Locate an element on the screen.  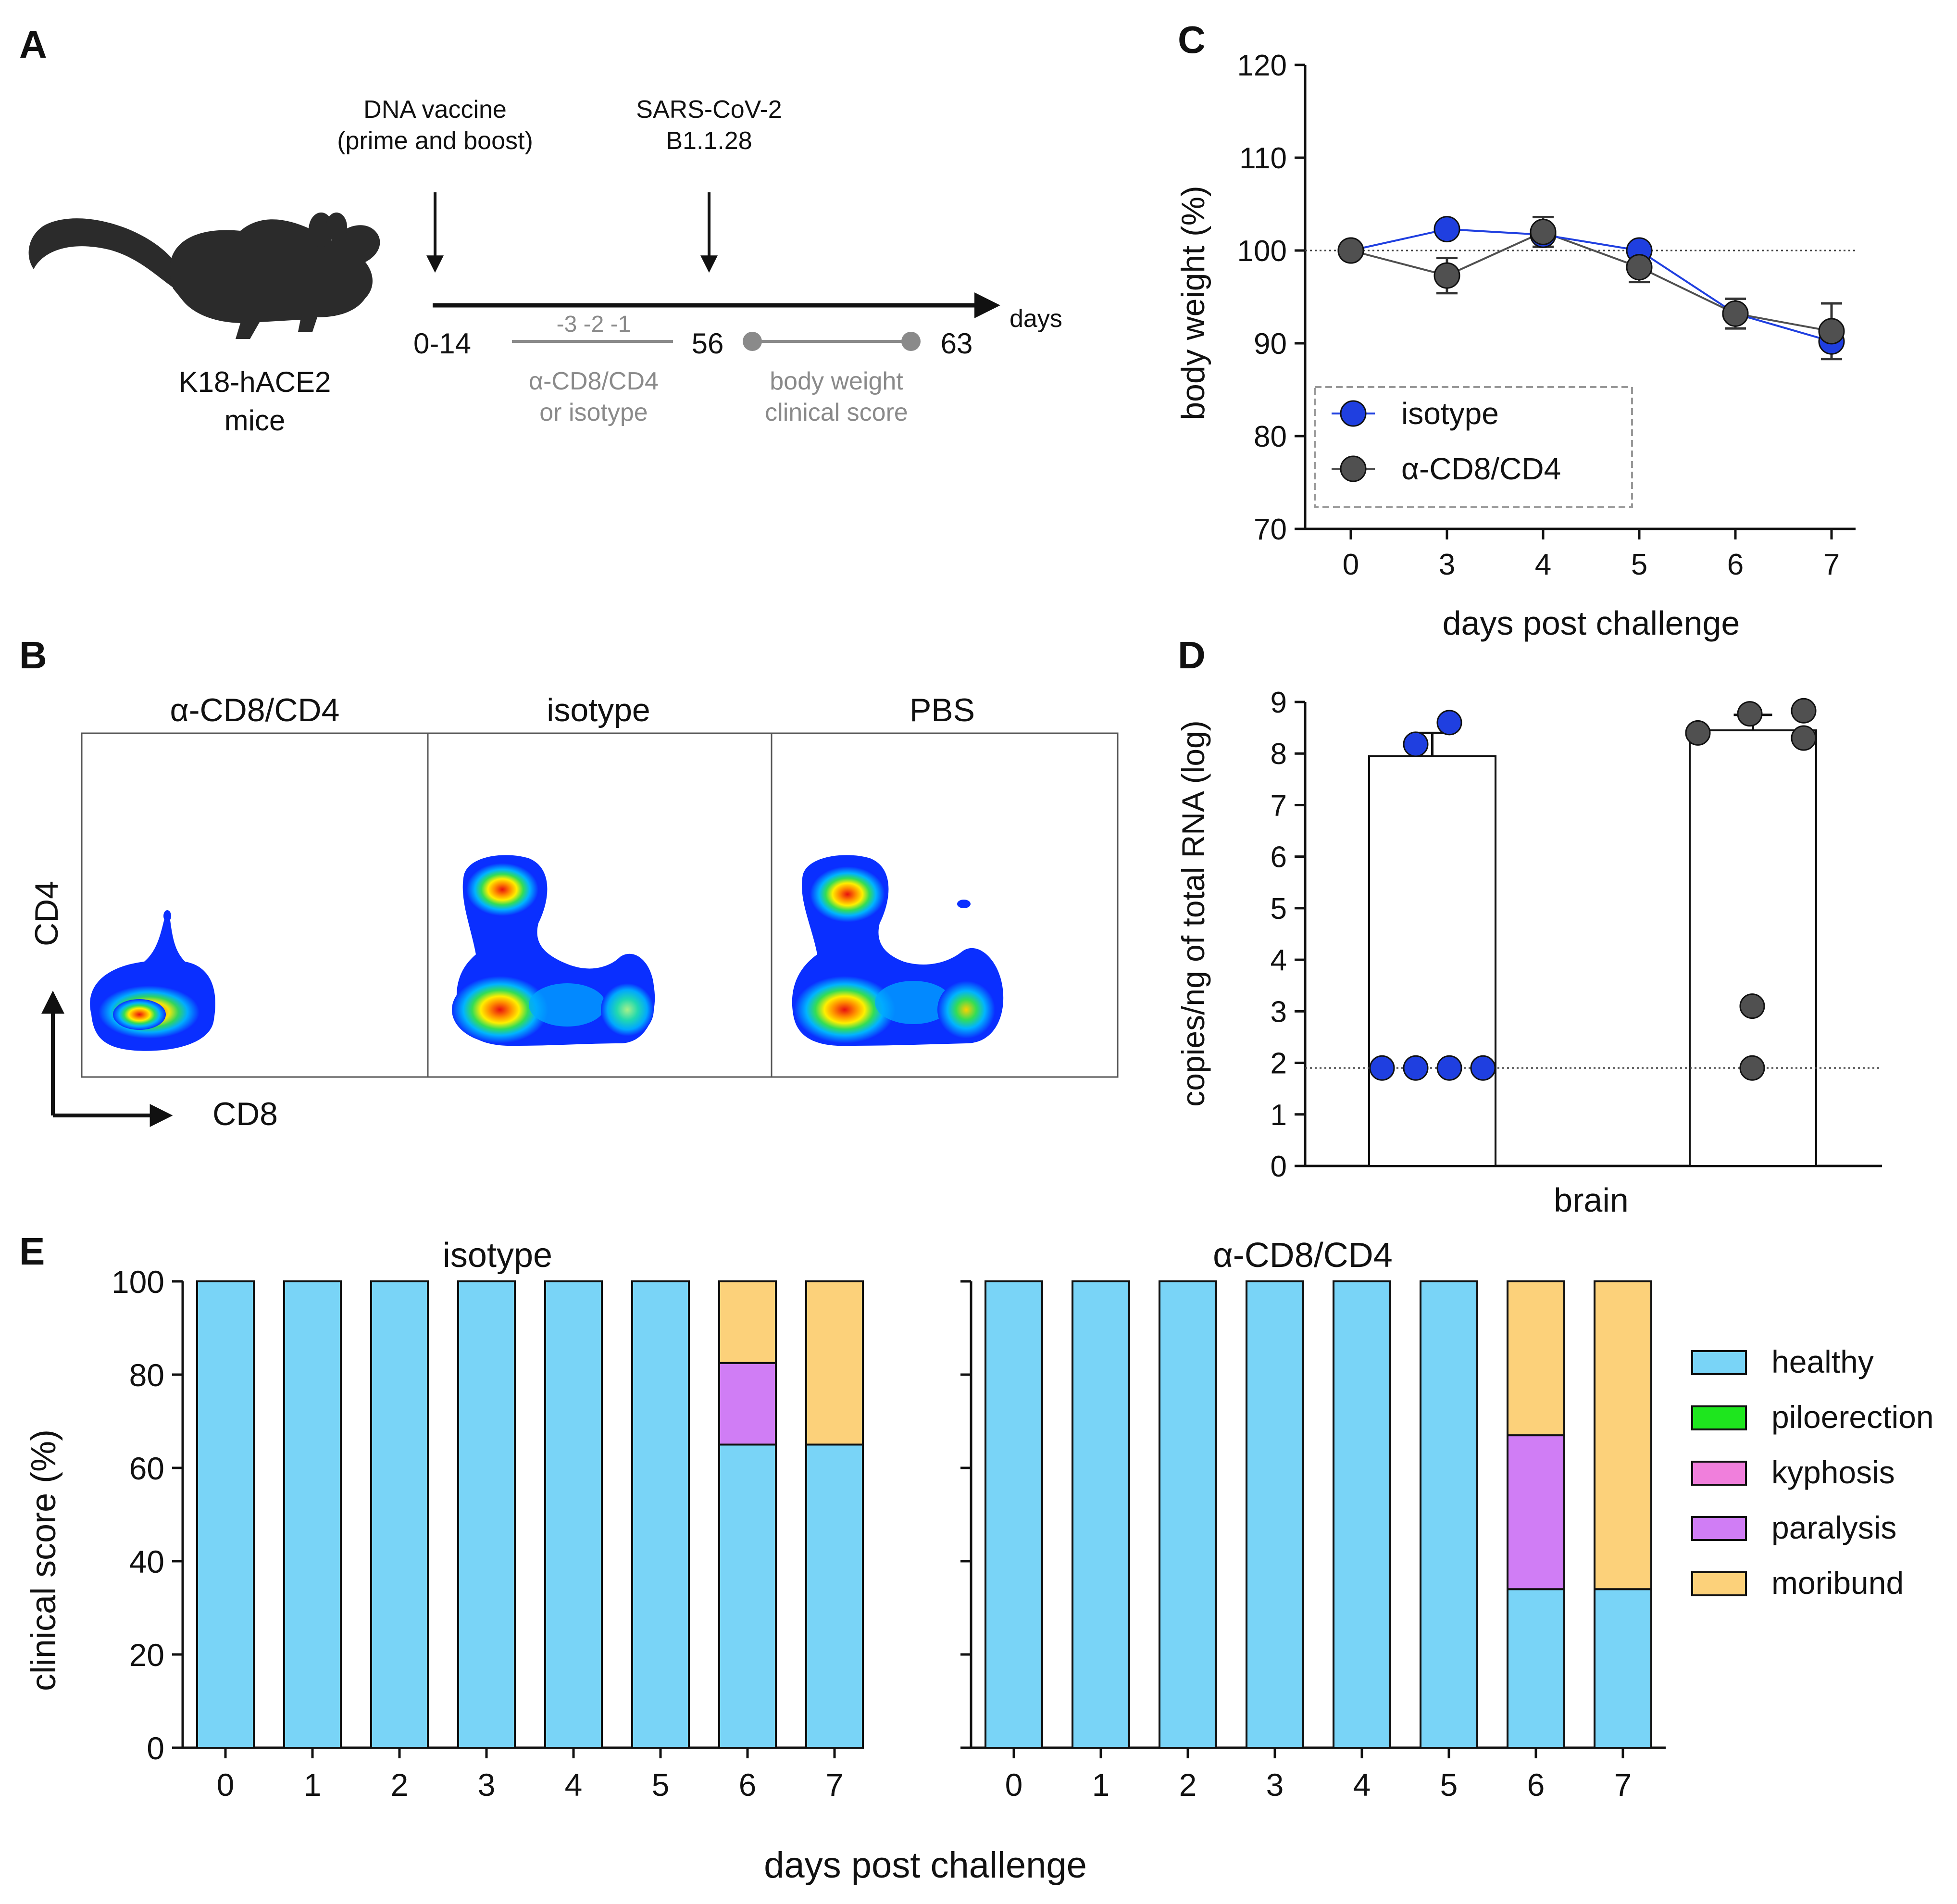
e-legend-label-piloerection: piloerection is located at coordinates (1852, 1417).